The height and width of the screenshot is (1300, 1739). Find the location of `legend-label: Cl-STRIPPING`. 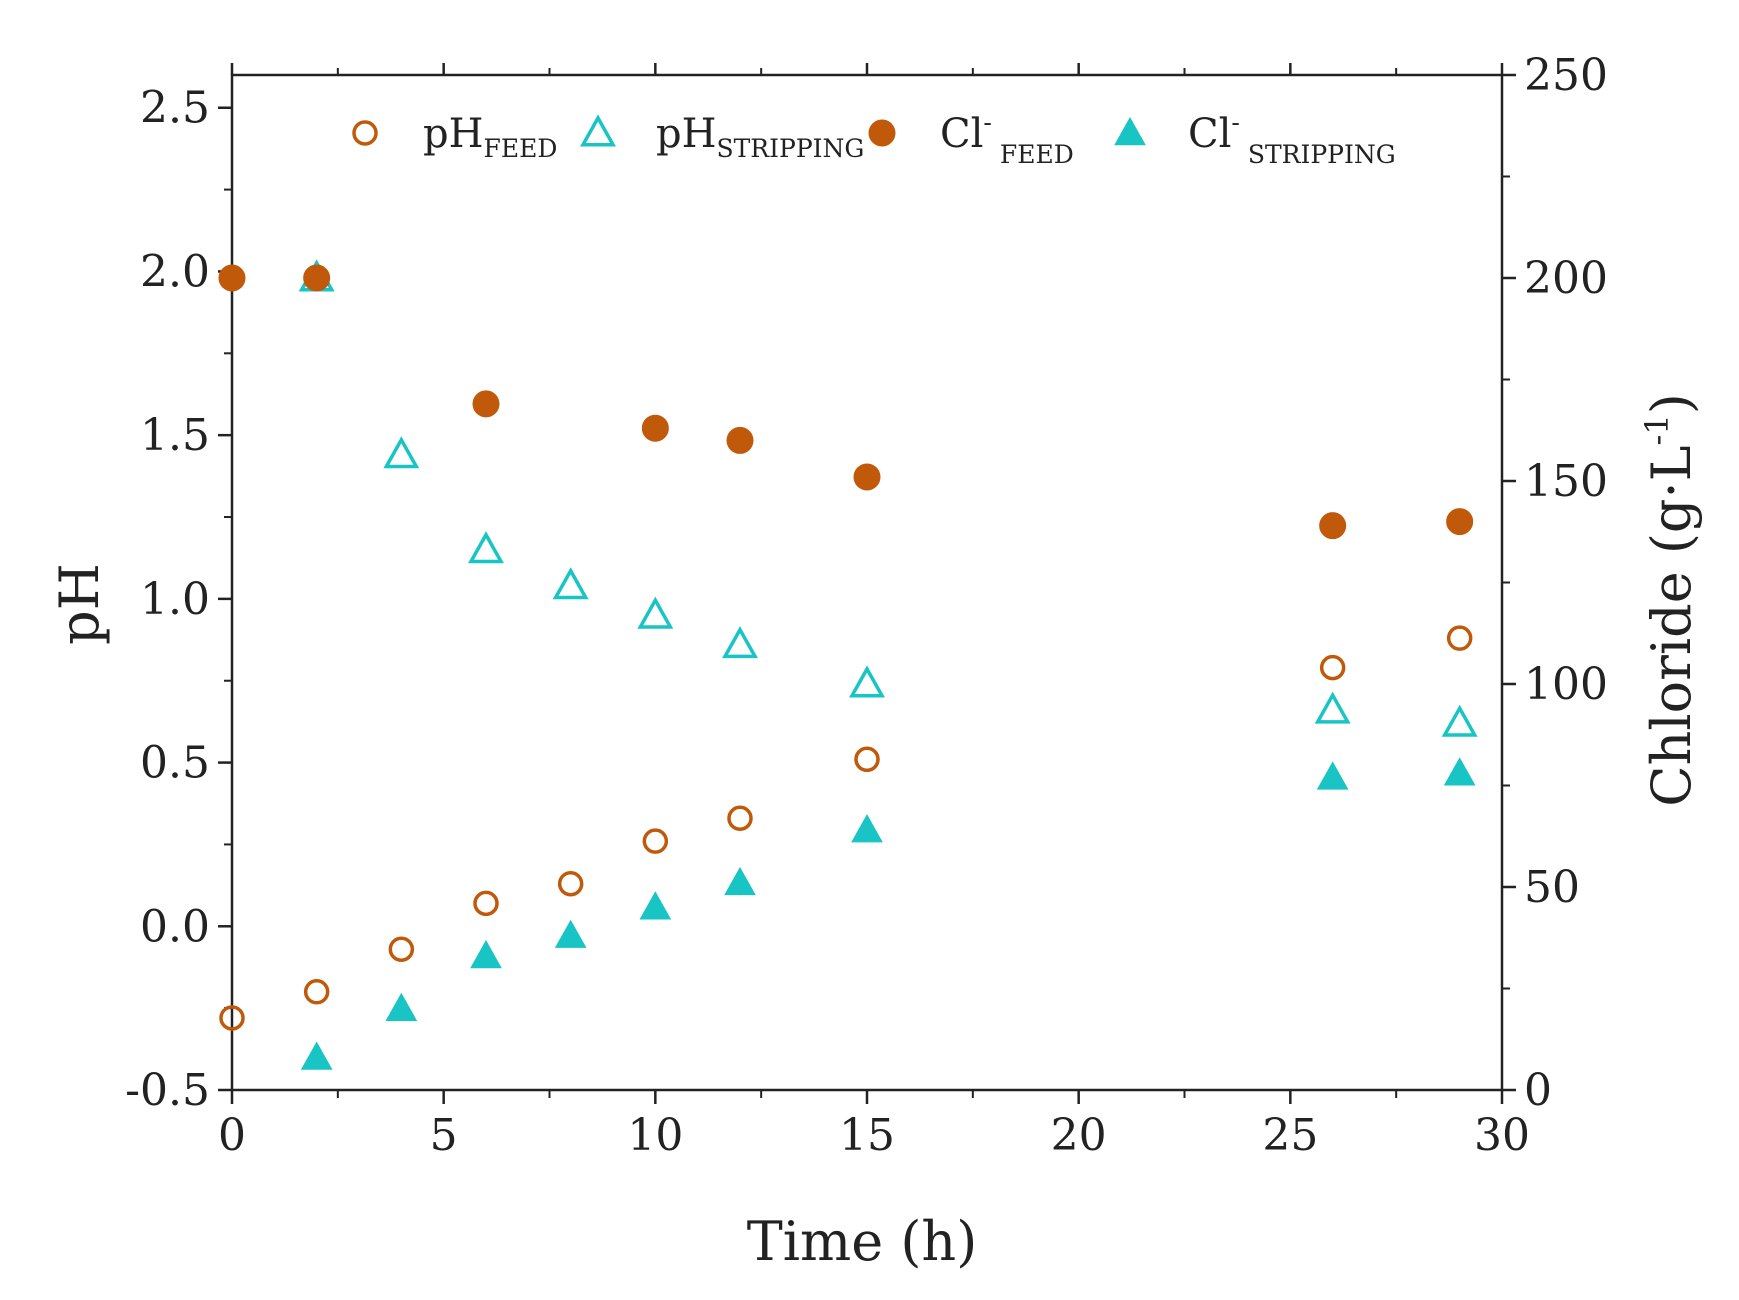

legend-label: Cl-STRIPPING is located at coordinates (1292, 138).